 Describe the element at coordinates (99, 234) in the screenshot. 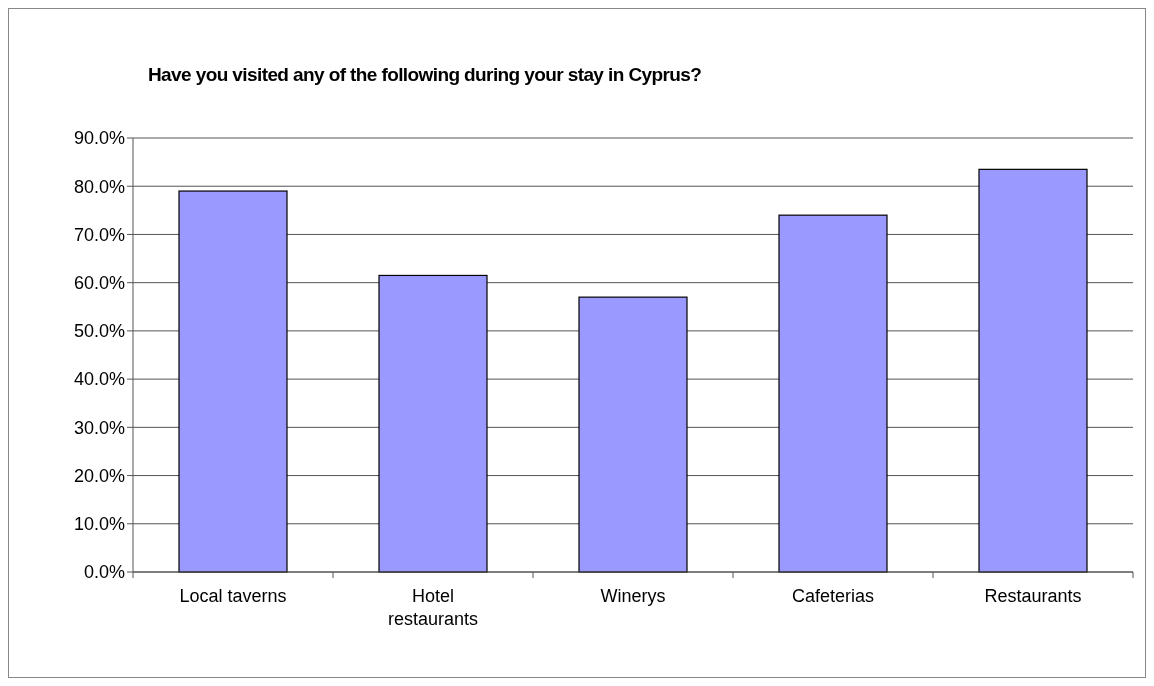

I see `y-tick-label: 70.0%` at that location.